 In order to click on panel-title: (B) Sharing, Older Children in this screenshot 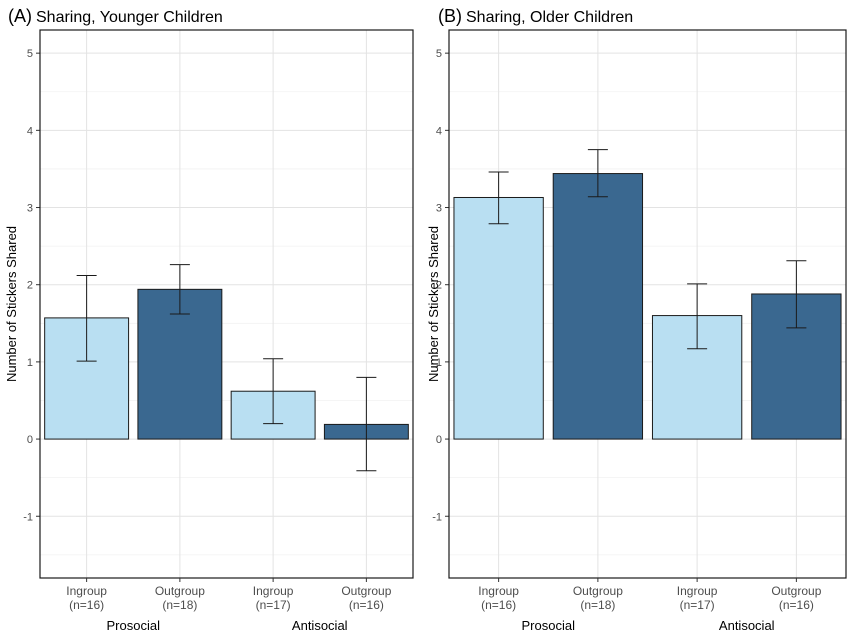, I will do `click(535, 16)`.